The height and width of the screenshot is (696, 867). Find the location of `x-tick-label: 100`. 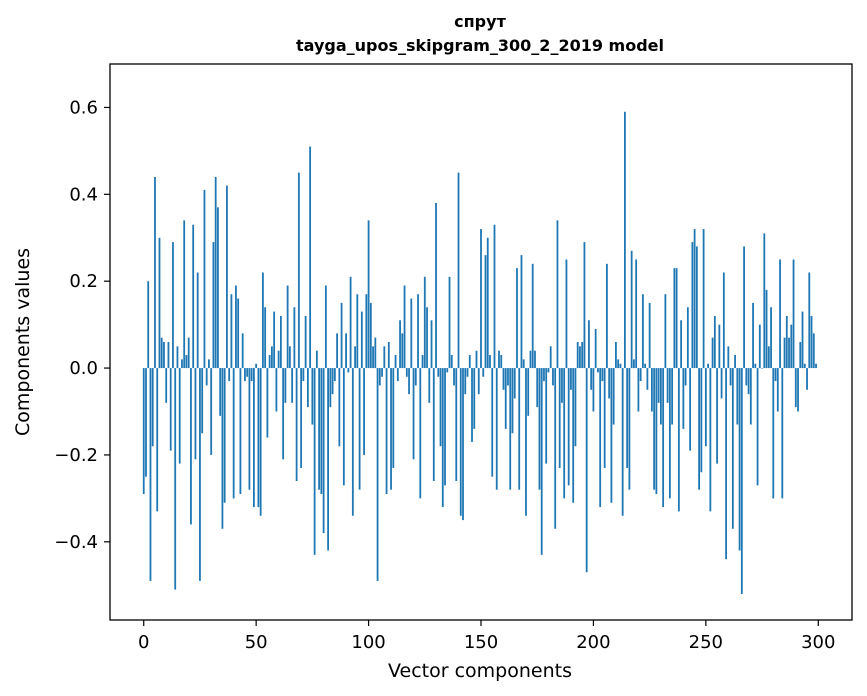

x-tick-label: 100 is located at coordinates (368, 642).